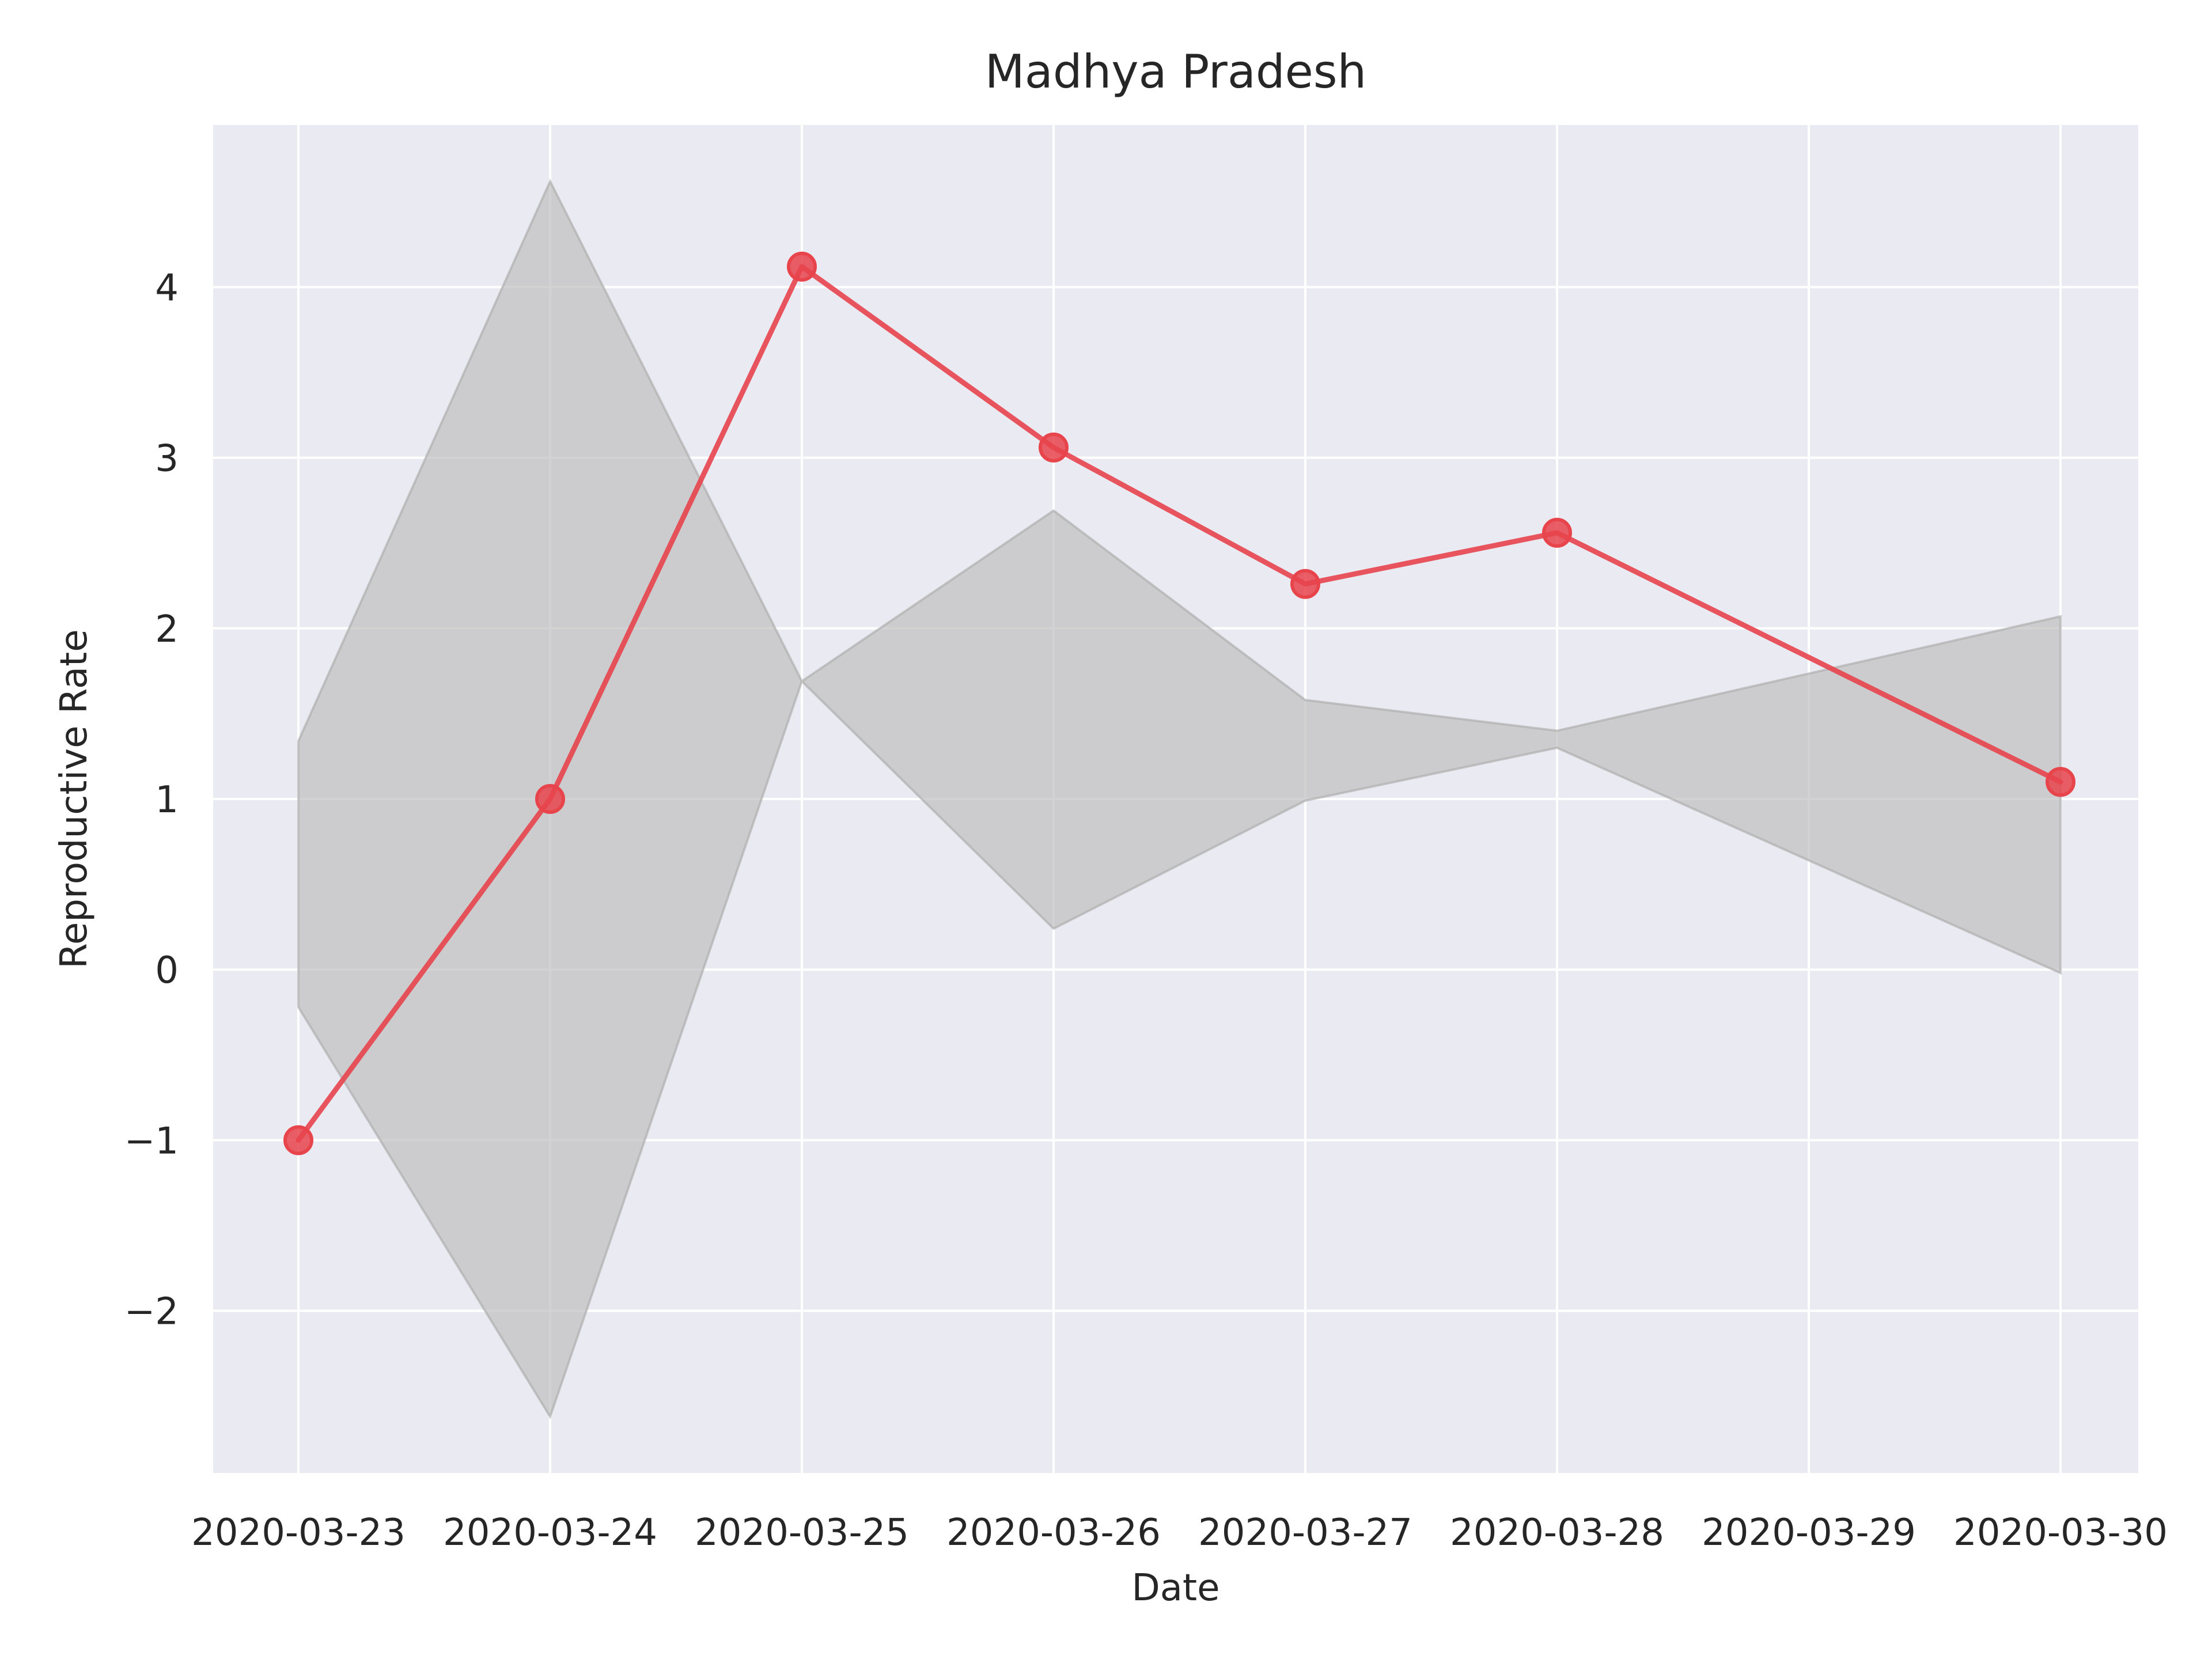 The image size is (2212, 1659). Describe the element at coordinates (298, 1533) in the screenshot. I see `x-tick-label: 2020-03-23` at that location.